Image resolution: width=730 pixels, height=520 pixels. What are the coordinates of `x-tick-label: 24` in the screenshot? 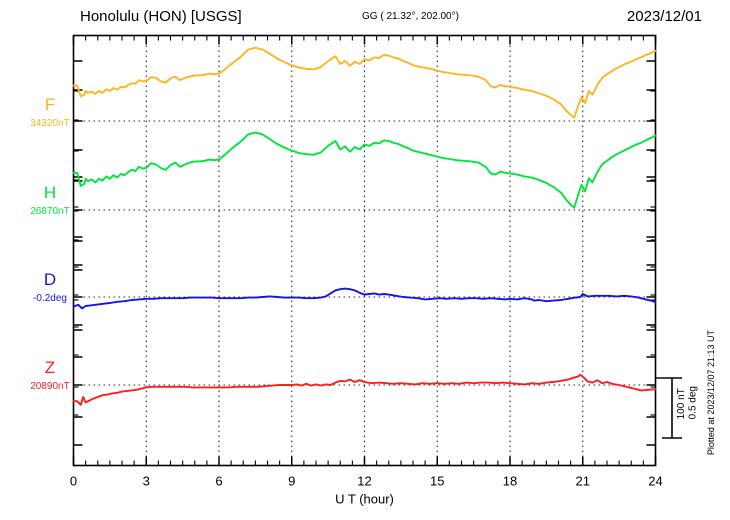 It's located at (655, 481).